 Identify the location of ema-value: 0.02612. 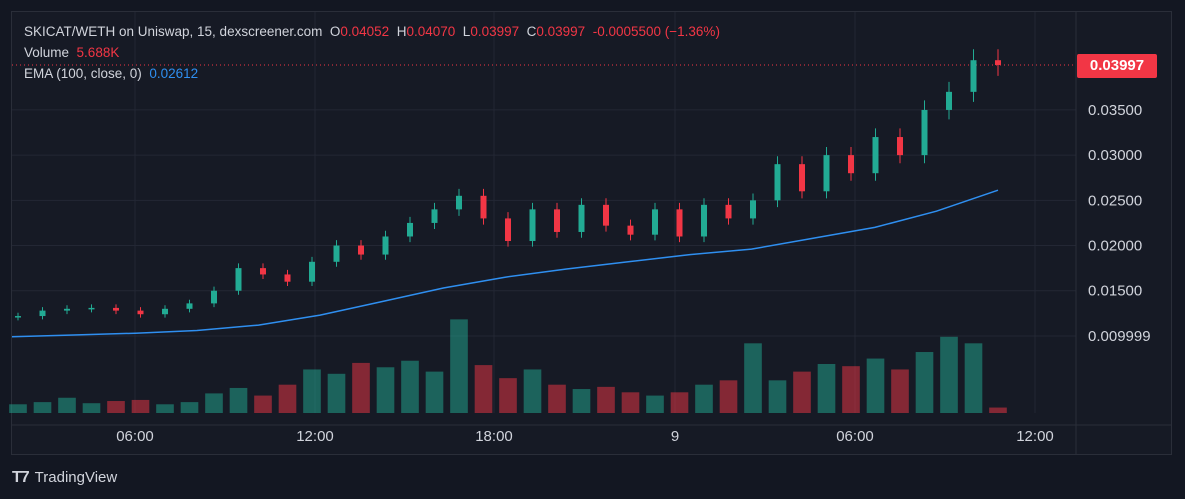
(174, 73).